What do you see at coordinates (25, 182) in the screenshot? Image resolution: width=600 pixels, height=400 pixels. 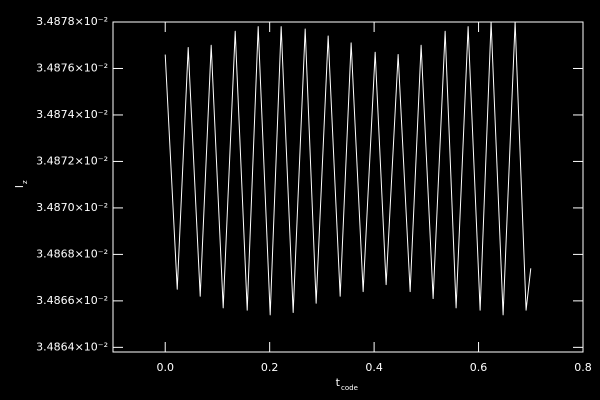 I see `y-axis-label-sub: z` at bounding box center [25, 182].